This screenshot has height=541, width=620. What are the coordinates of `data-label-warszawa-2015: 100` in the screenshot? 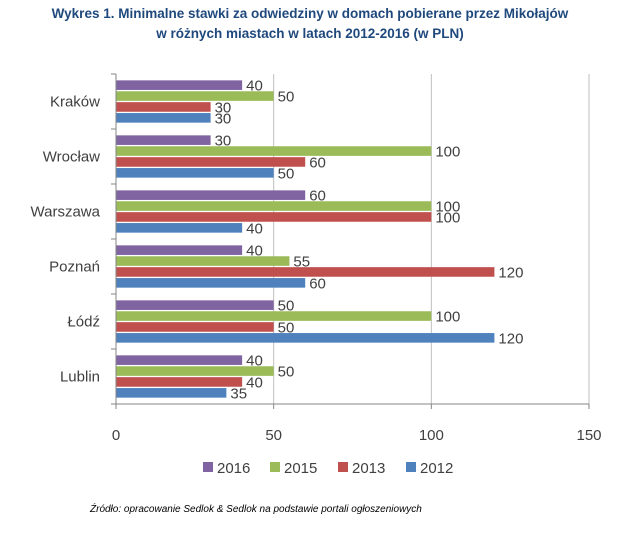 It's located at (447, 207).